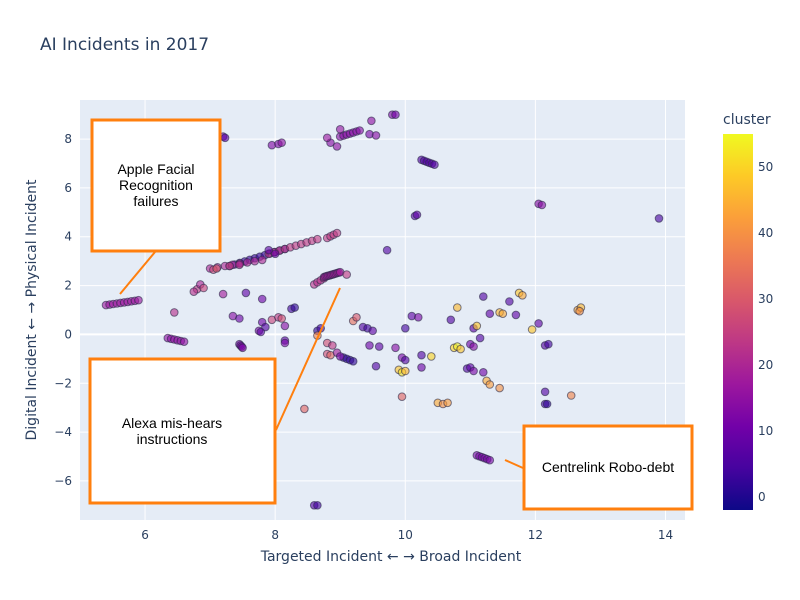 The height and width of the screenshot is (600, 800). What do you see at coordinates (665, 535) in the screenshot?
I see `x-tick-label: 14` at bounding box center [665, 535].